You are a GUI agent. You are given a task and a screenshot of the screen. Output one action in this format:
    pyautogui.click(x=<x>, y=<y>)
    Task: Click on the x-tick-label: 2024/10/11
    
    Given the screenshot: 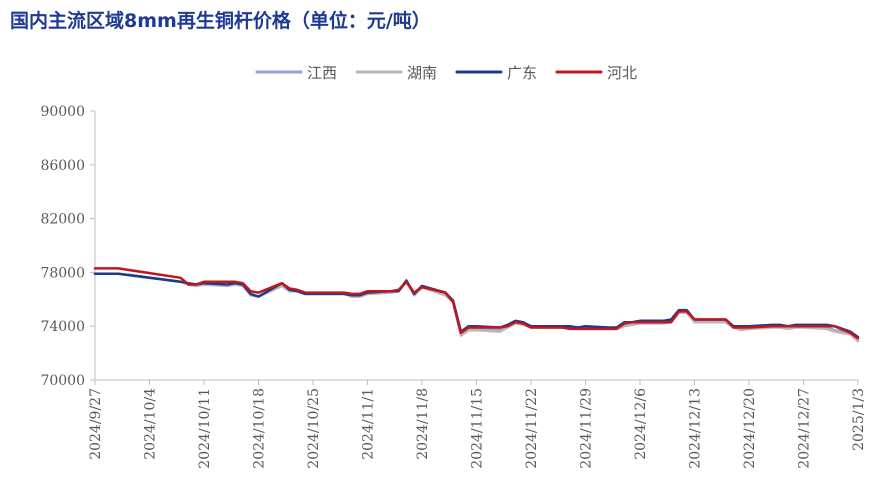 What is the action you would take?
    pyautogui.click(x=205, y=428)
    